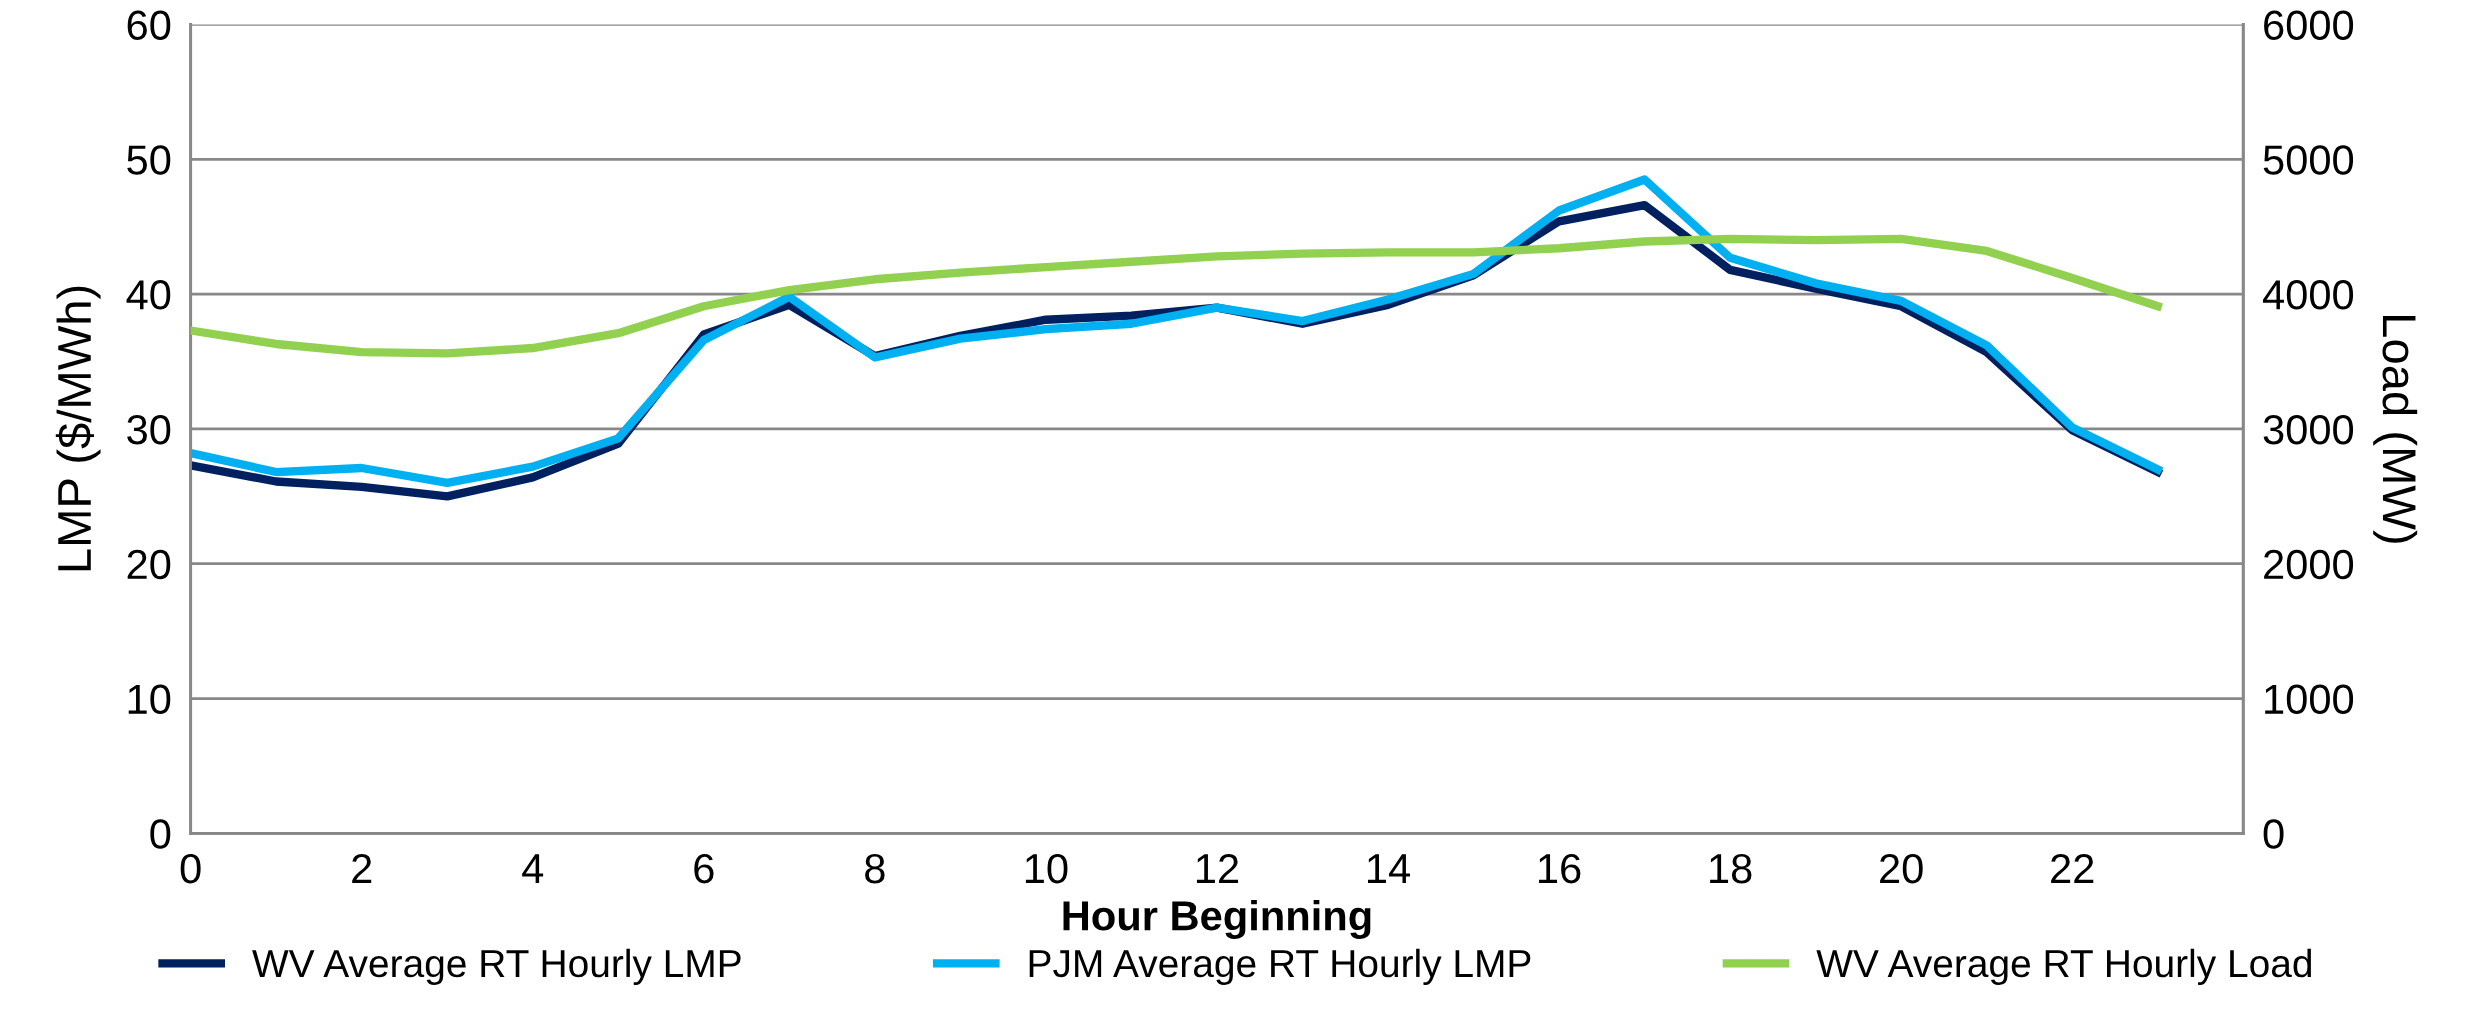 The image size is (2476, 1020). What do you see at coordinates (1731, 868) in the screenshot?
I see `x-tick-label: 18` at bounding box center [1731, 868].